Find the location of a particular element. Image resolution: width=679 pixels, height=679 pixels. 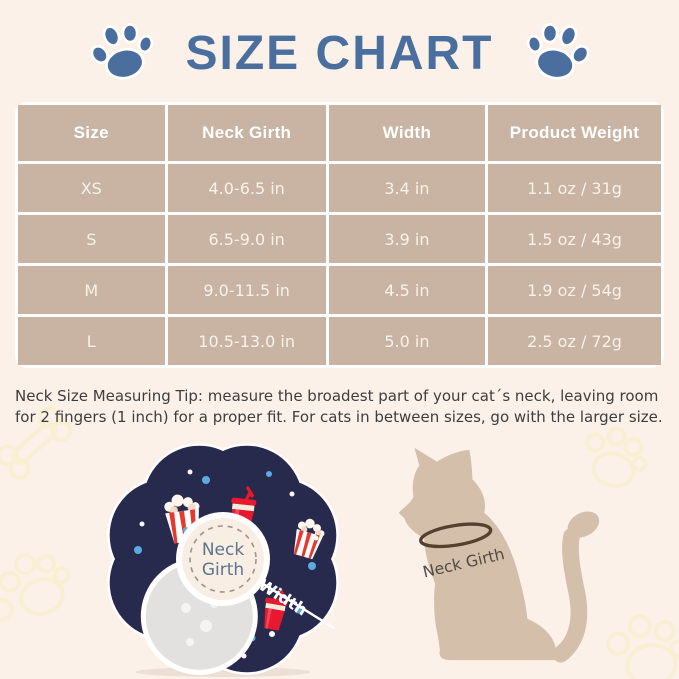

table-cell-xs-width: 3.4 in is located at coordinates (407, 188).